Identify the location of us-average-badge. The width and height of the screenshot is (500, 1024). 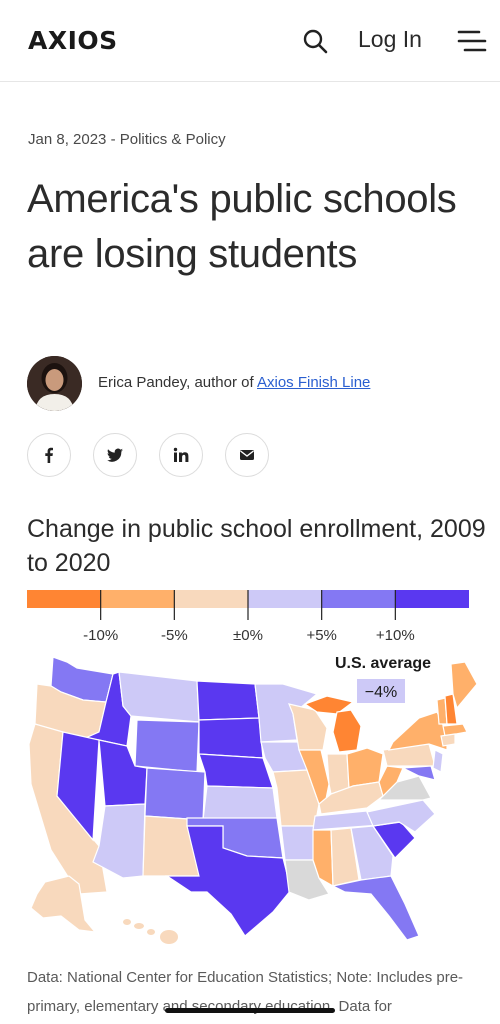
(381, 691).